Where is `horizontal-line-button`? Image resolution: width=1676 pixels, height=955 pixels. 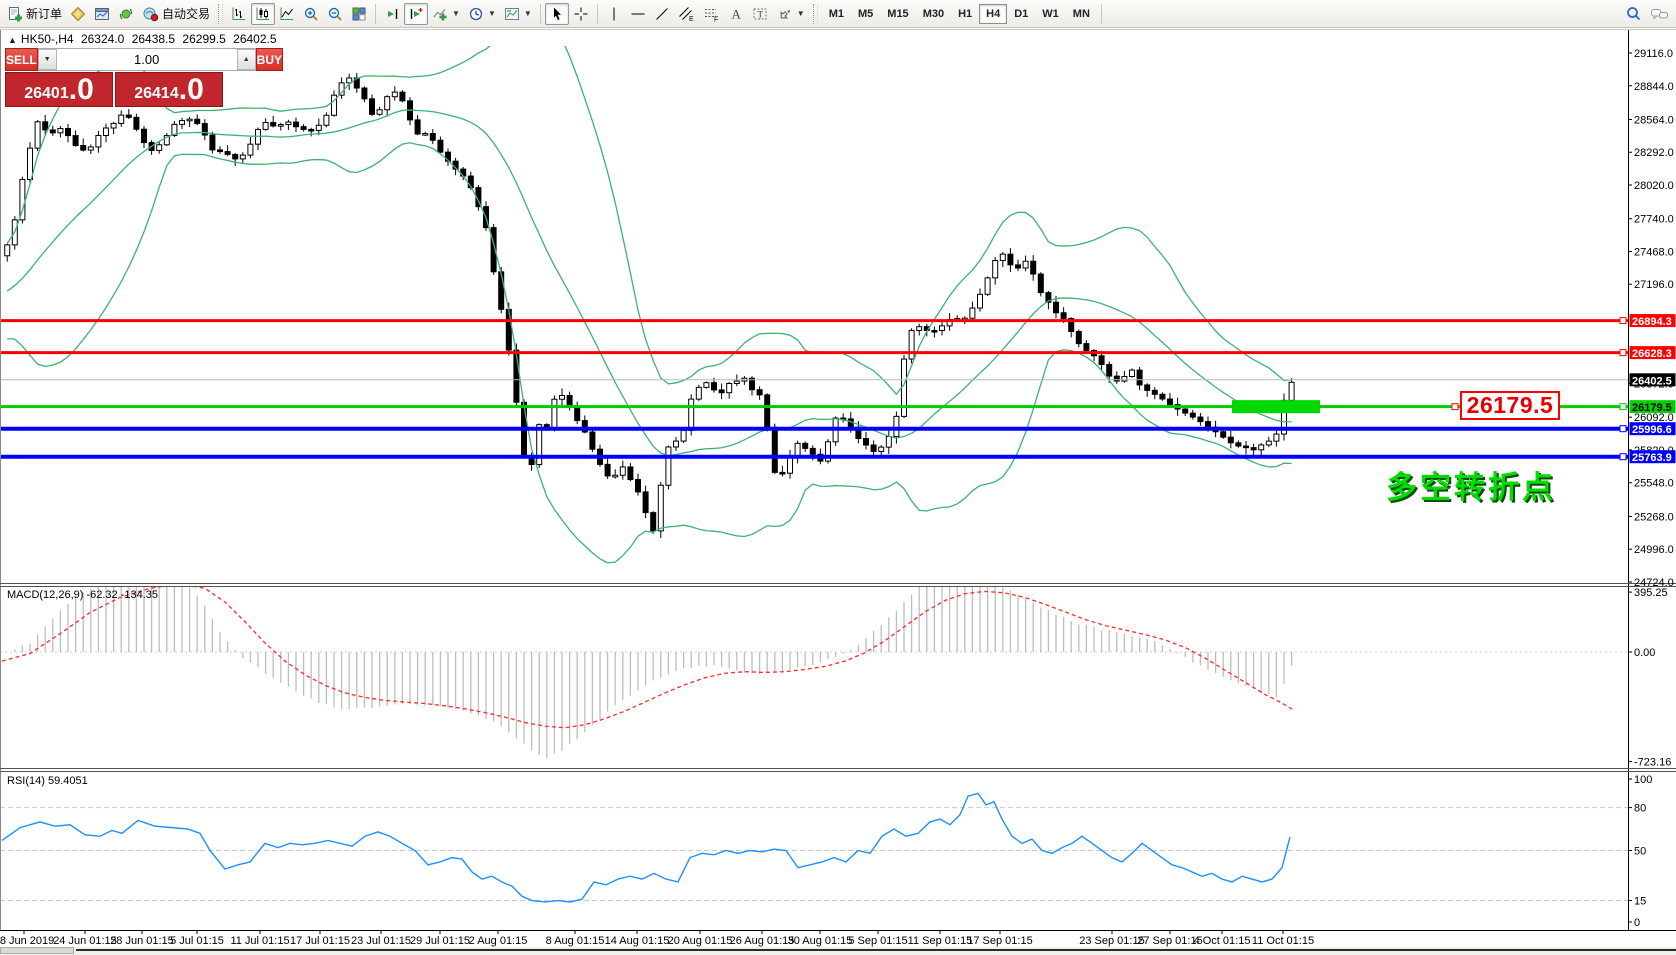
horizontal-line-button is located at coordinates (638, 14).